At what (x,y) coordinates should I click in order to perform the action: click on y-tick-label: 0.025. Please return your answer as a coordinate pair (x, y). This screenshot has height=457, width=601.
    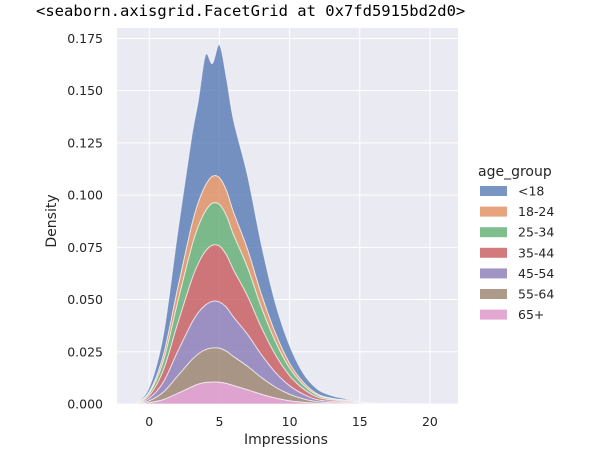
    Looking at the image, I should click on (85, 351).